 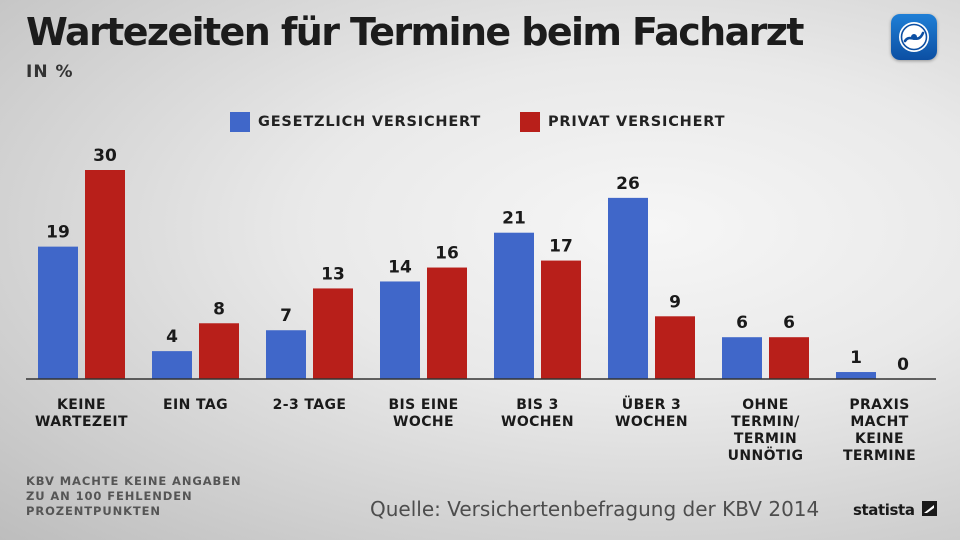 What do you see at coordinates (929, 508) in the screenshot?
I see `statista-mark-icon` at bounding box center [929, 508].